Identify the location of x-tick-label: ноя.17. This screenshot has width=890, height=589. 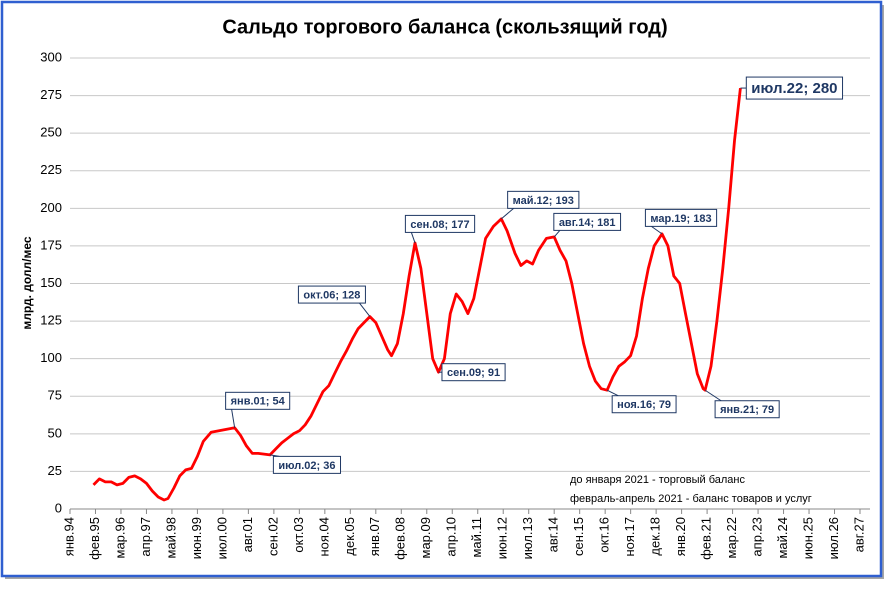
(629, 537).